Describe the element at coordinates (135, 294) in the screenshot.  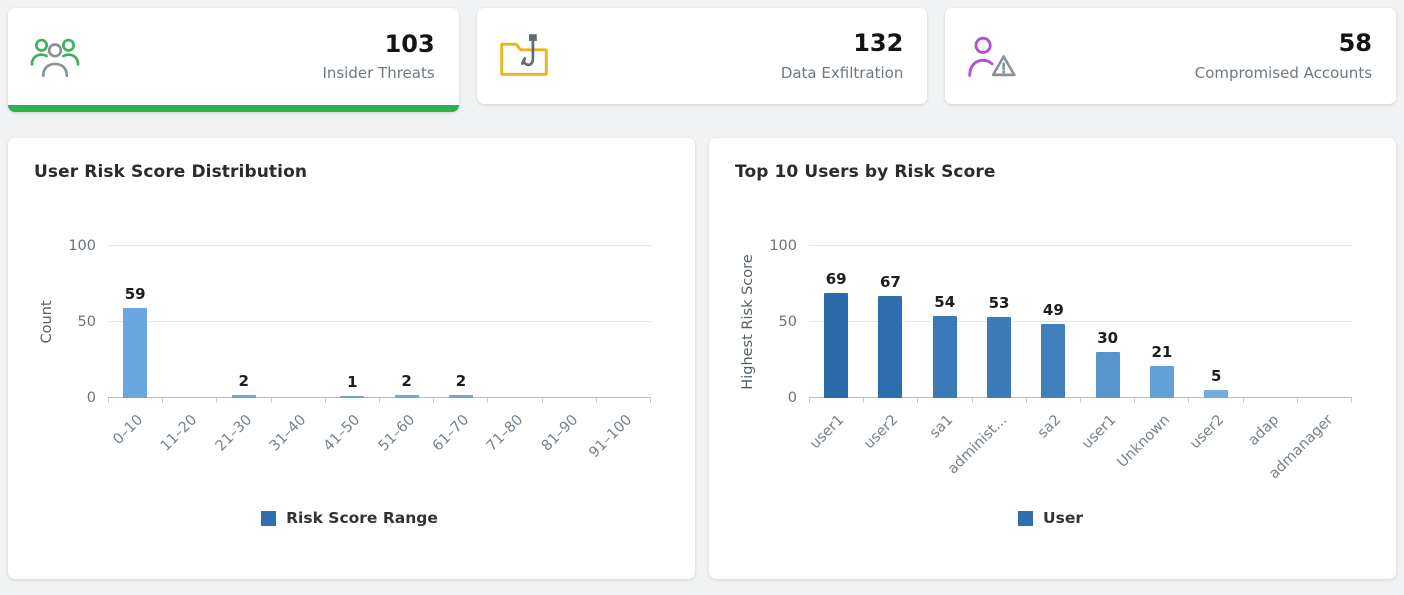
I see `bar-value-label: 59` at that location.